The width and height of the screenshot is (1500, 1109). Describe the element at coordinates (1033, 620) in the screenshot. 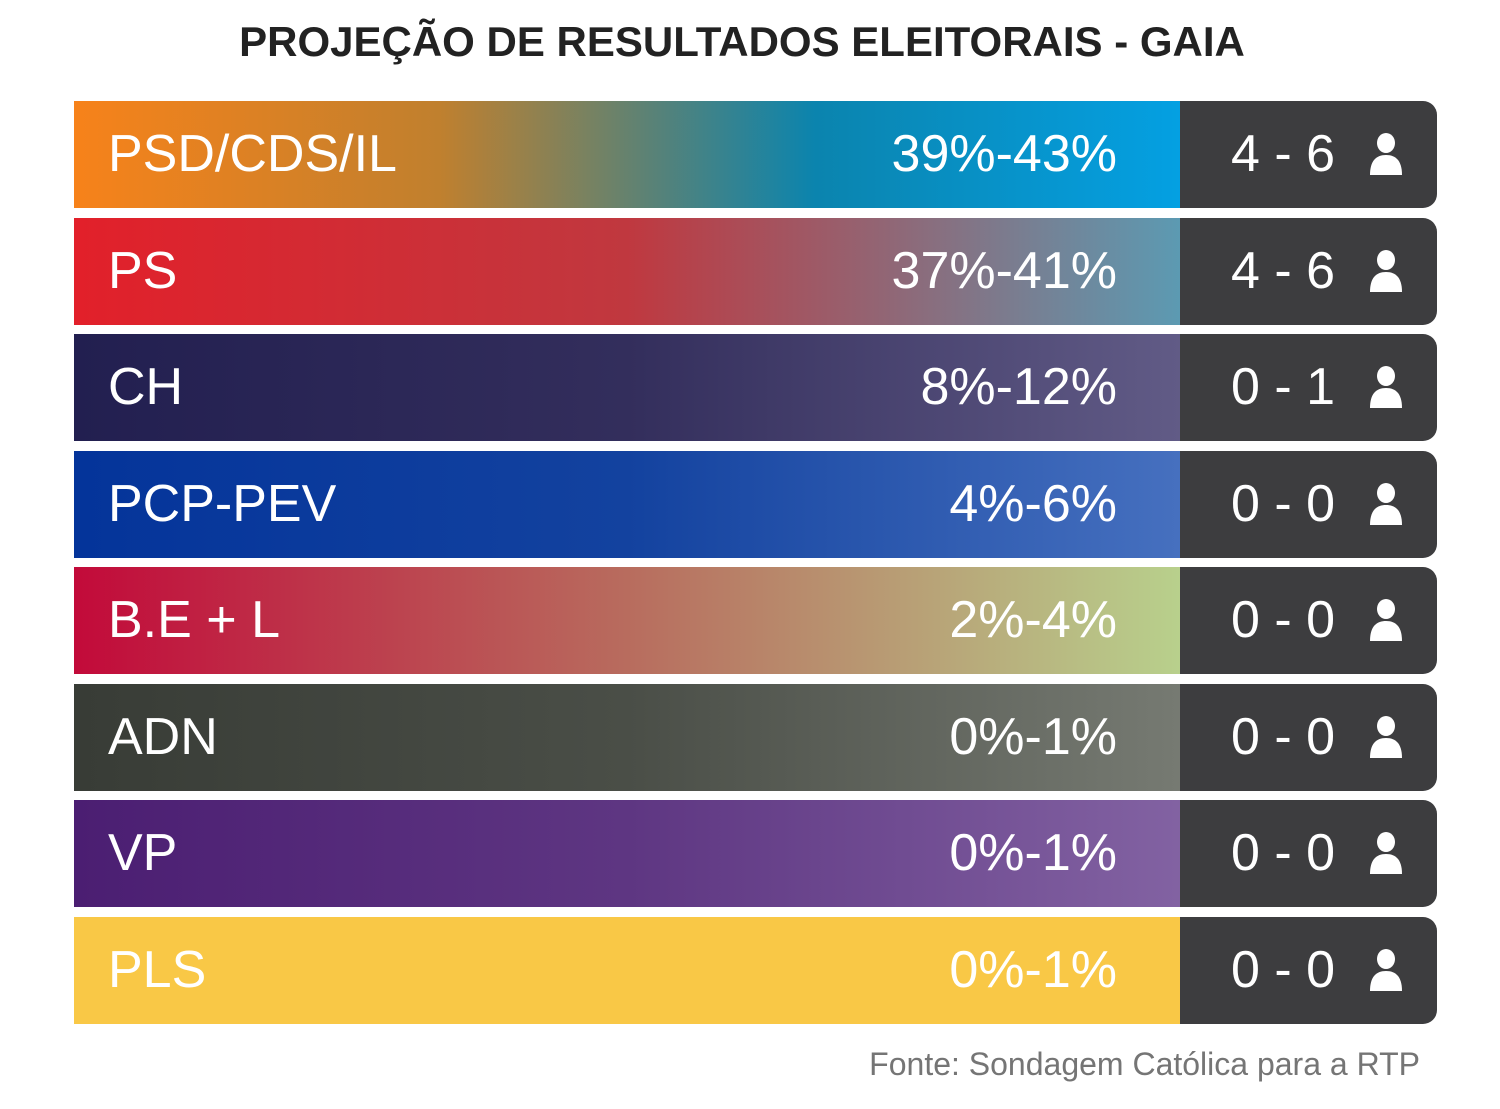

I see `vote-range: 2%-4%` at that location.